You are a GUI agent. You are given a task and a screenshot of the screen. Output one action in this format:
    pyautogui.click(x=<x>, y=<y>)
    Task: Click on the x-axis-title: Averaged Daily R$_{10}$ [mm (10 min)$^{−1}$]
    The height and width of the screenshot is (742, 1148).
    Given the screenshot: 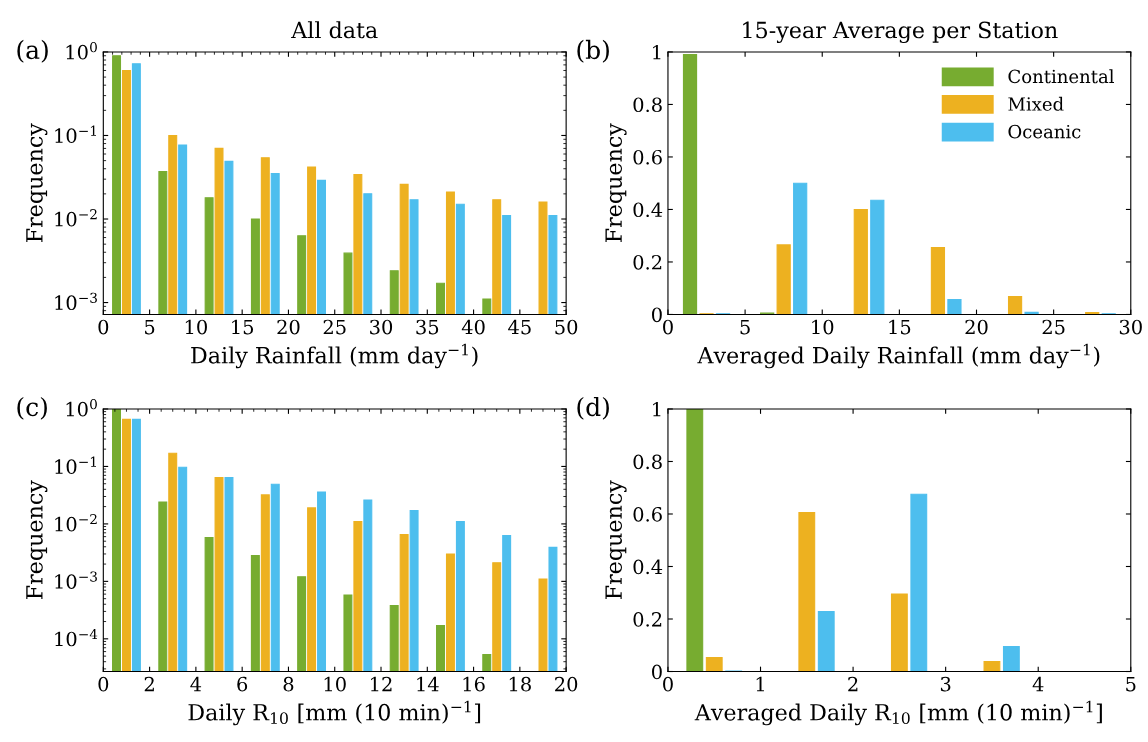 What is the action you would take?
    pyautogui.click(x=898, y=713)
    